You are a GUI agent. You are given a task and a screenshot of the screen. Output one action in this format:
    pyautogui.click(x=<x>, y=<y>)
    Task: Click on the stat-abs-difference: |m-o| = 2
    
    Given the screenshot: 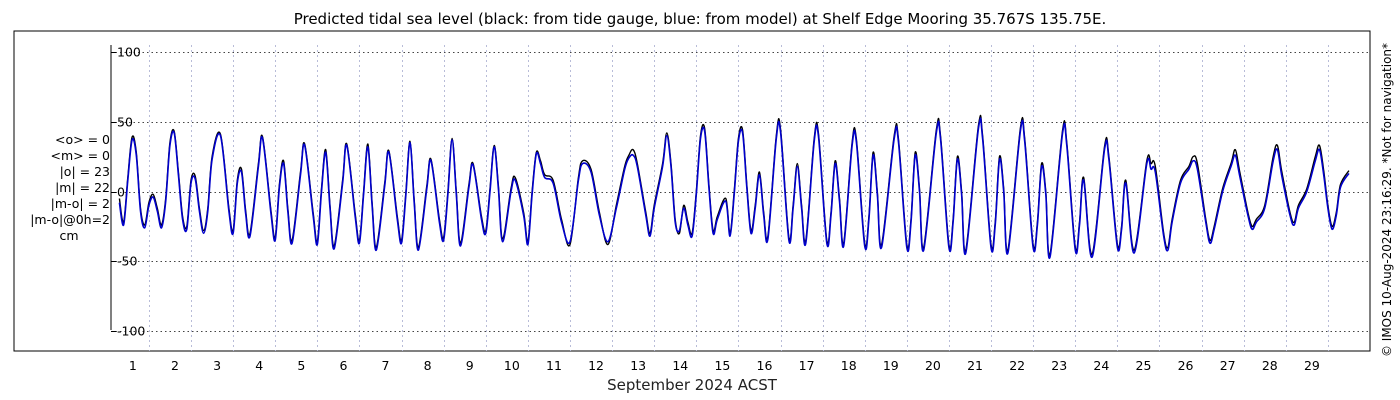 What is the action you would take?
    pyautogui.click(x=80, y=203)
    